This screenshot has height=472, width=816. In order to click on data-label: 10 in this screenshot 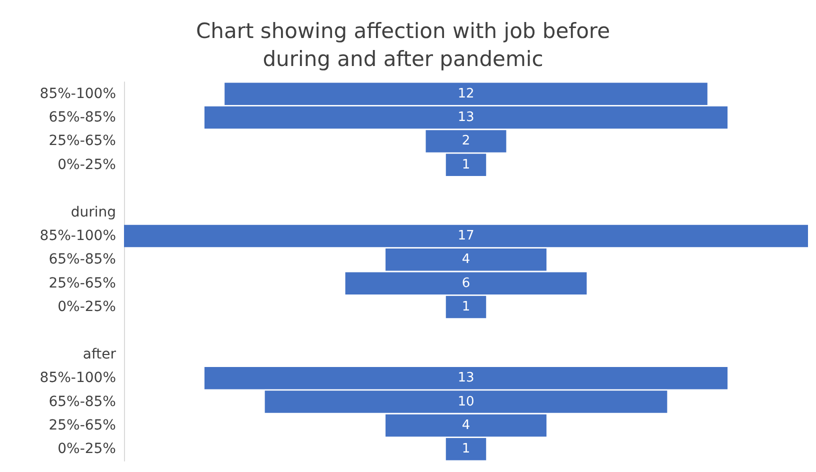, I will do `click(466, 402)`.